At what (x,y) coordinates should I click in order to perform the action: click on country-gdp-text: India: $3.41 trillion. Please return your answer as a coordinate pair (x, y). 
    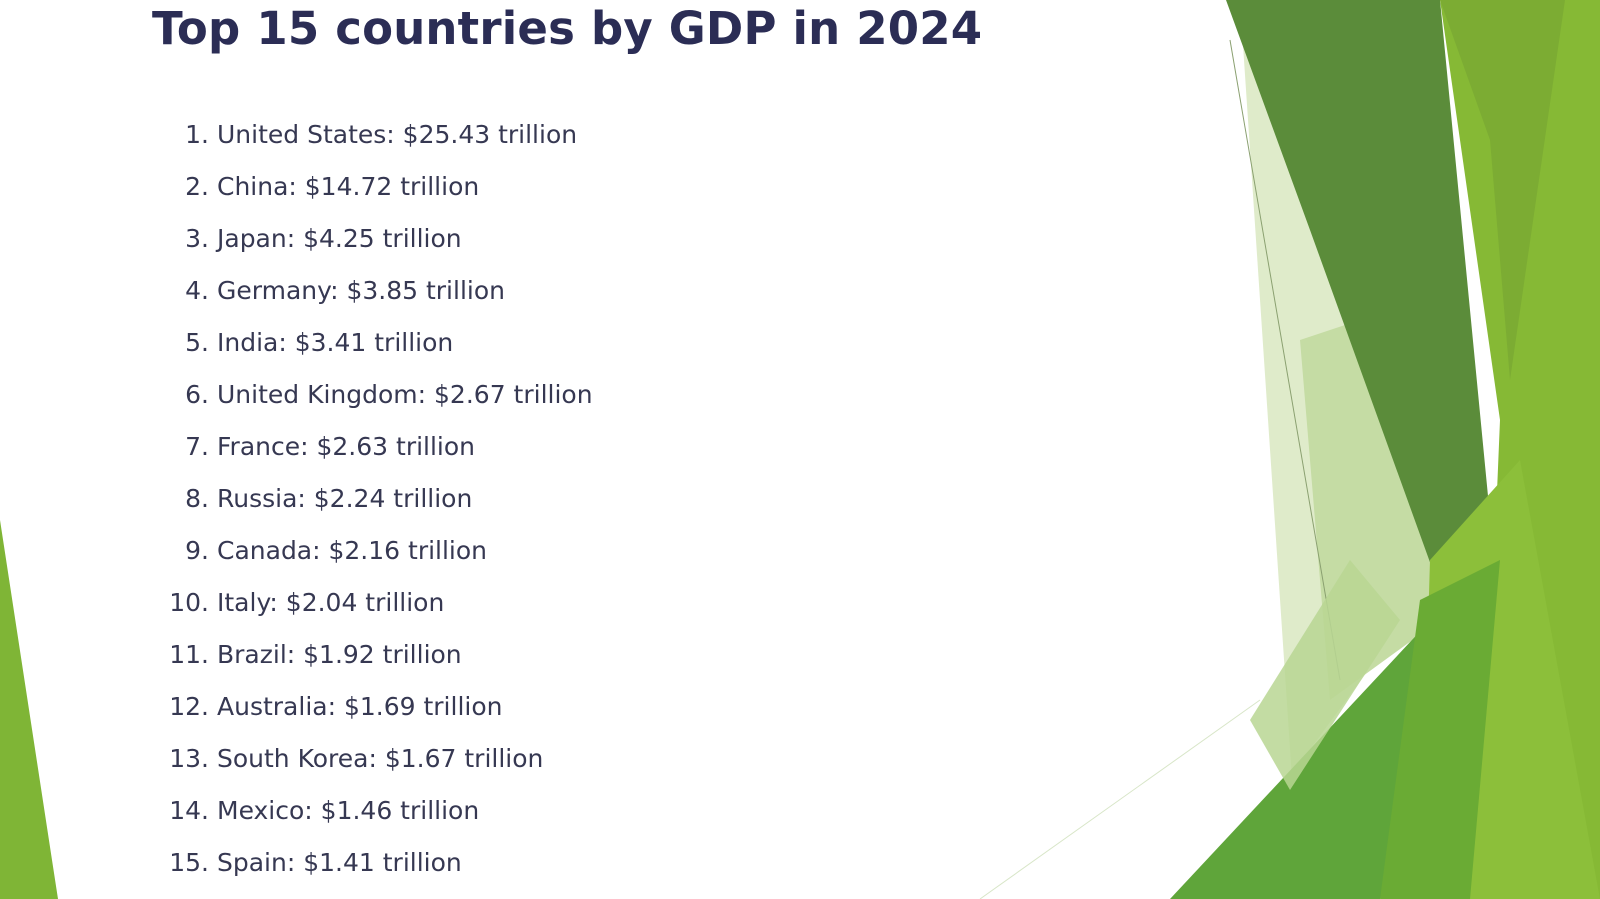
    Looking at the image, I should click on (335, 342).